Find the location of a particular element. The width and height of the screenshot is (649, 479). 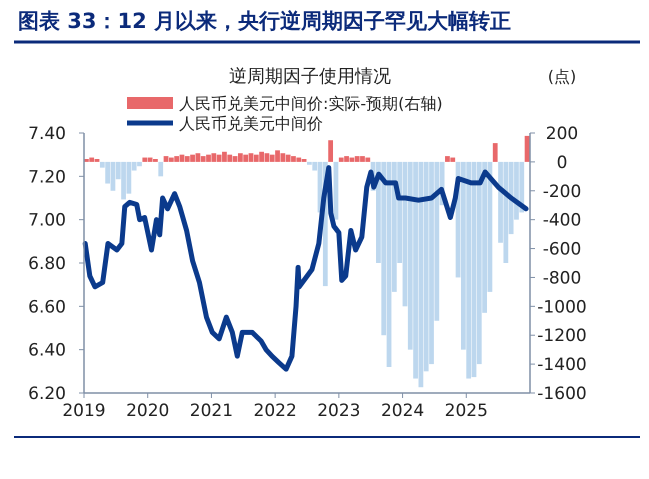

y2-tick-label: 0 is located at coordinates (562, 162).